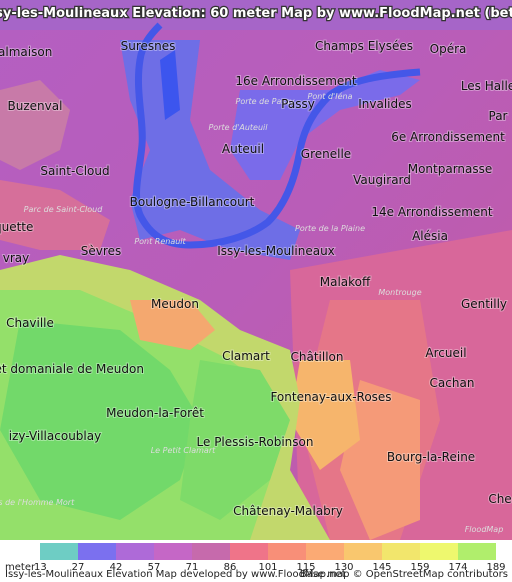 This screenshot has width=512, height=582. Describe the element at coordinates (276, 251) in the screenshot. I see `place-label: Issy-les-Moulineaux` at that location.